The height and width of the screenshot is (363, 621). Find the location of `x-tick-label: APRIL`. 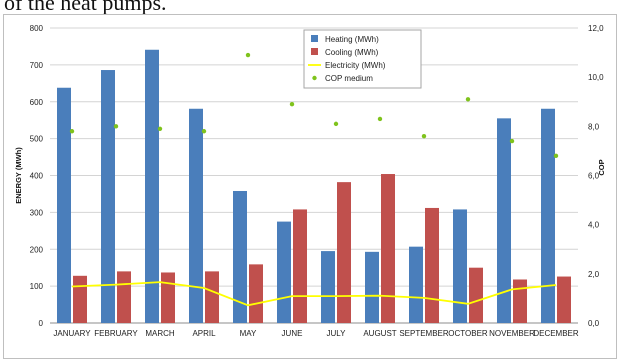

x-tick-label: APRIL is located at coordinates (204, 333).